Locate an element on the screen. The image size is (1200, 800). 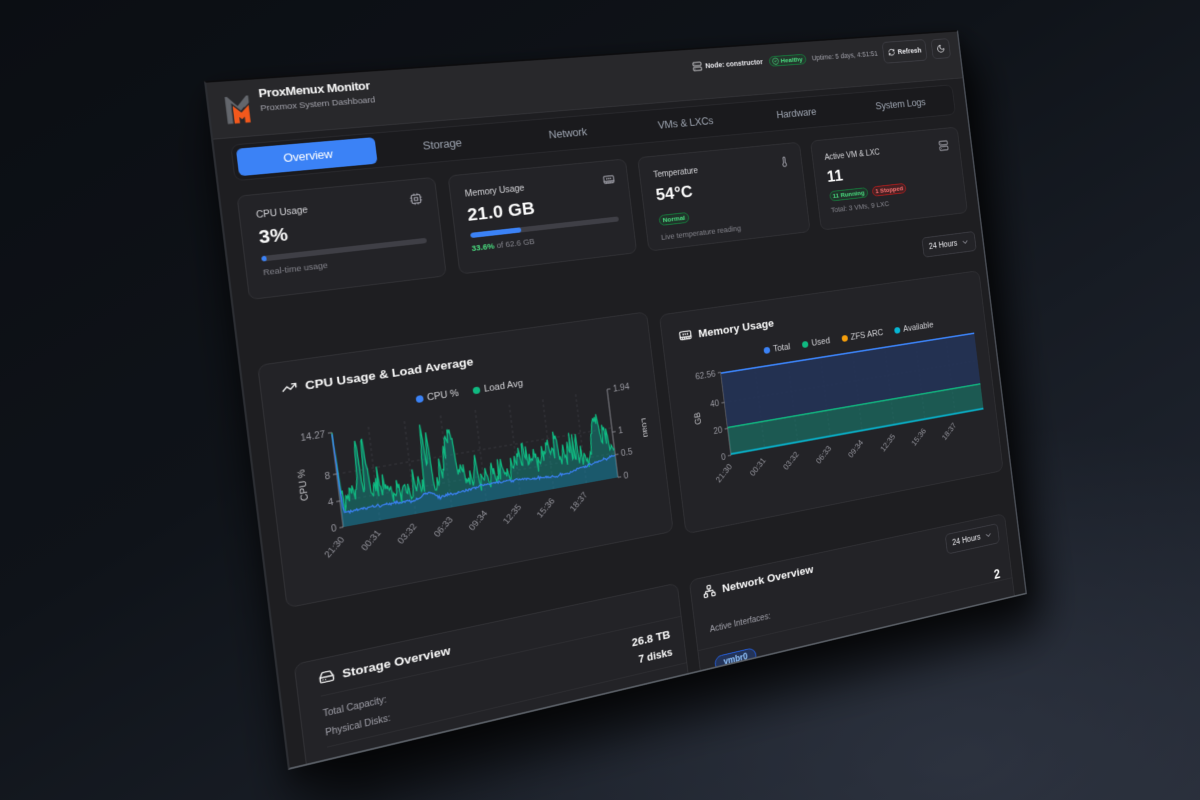
svg-text: CPU % is located at coordinates (303, 485).